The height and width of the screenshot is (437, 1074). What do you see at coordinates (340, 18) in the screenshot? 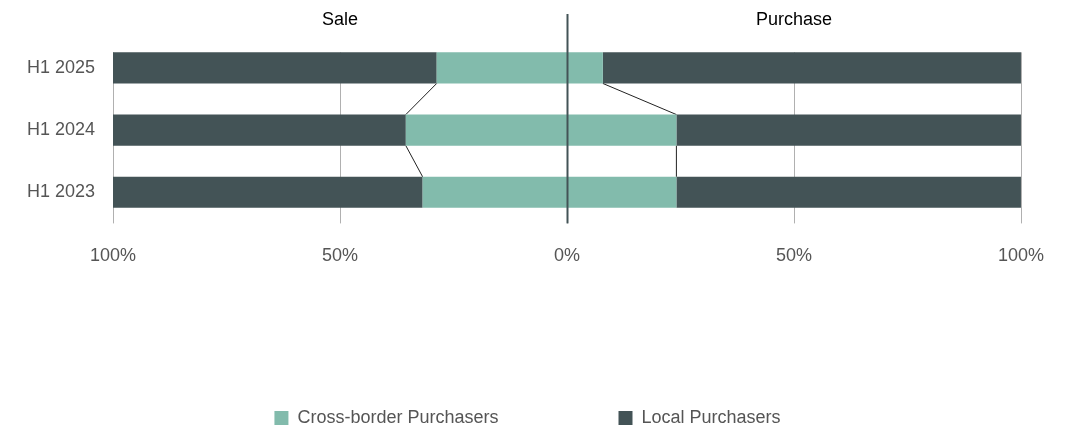
I see `text: Sale` at bounding box center [340, 18].